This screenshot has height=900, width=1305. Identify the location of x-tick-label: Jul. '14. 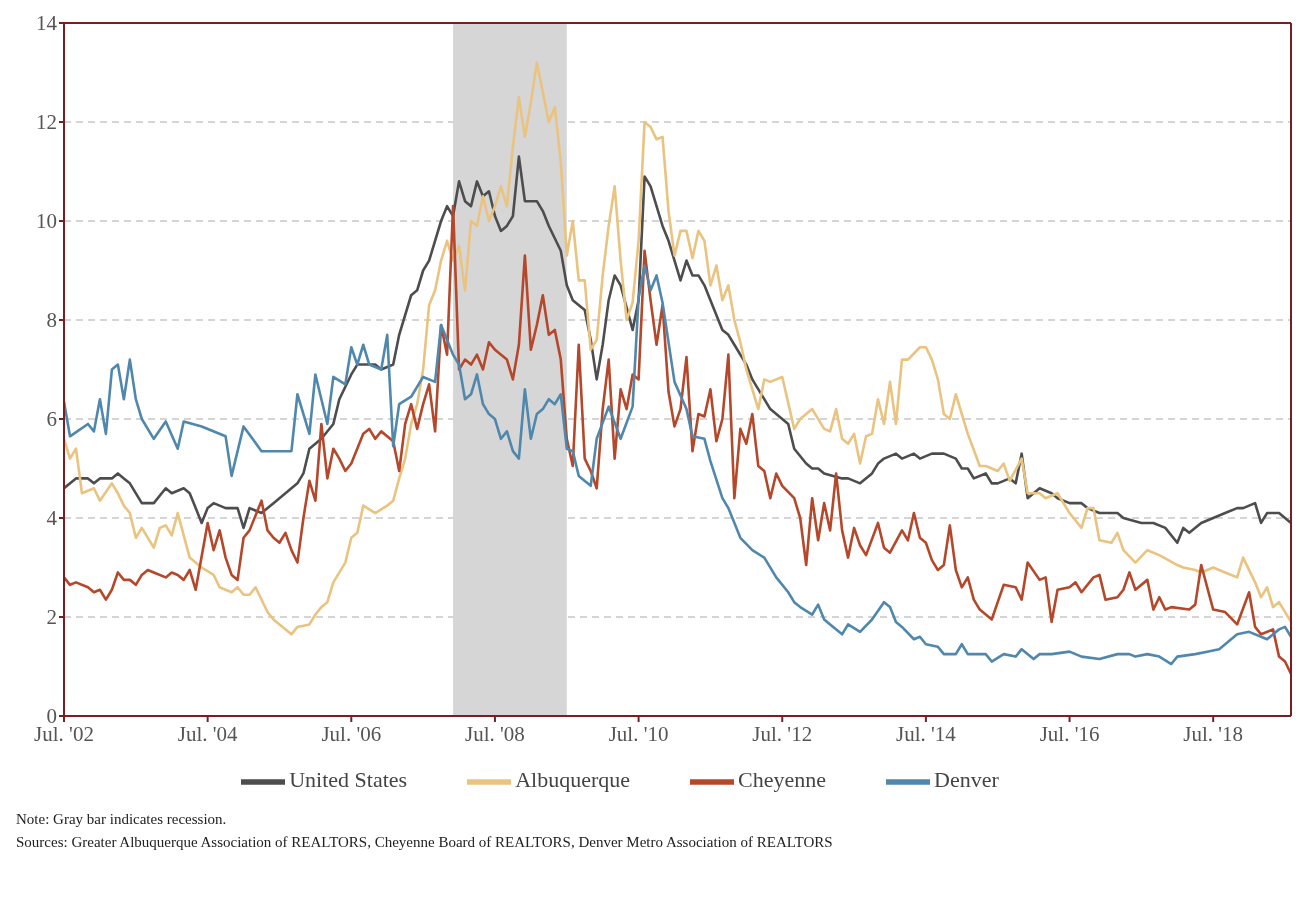
(926, 733).